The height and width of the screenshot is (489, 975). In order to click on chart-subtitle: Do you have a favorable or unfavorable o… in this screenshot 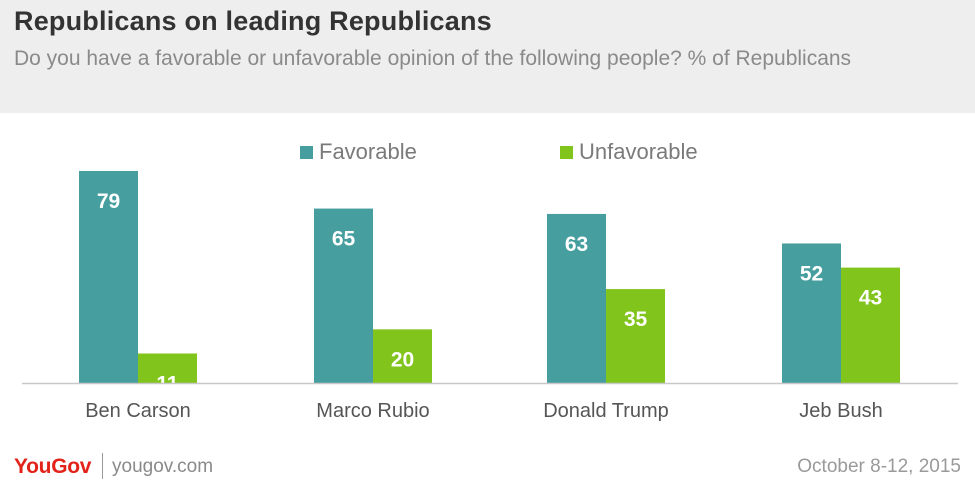, I will do `click(433, 58)`.